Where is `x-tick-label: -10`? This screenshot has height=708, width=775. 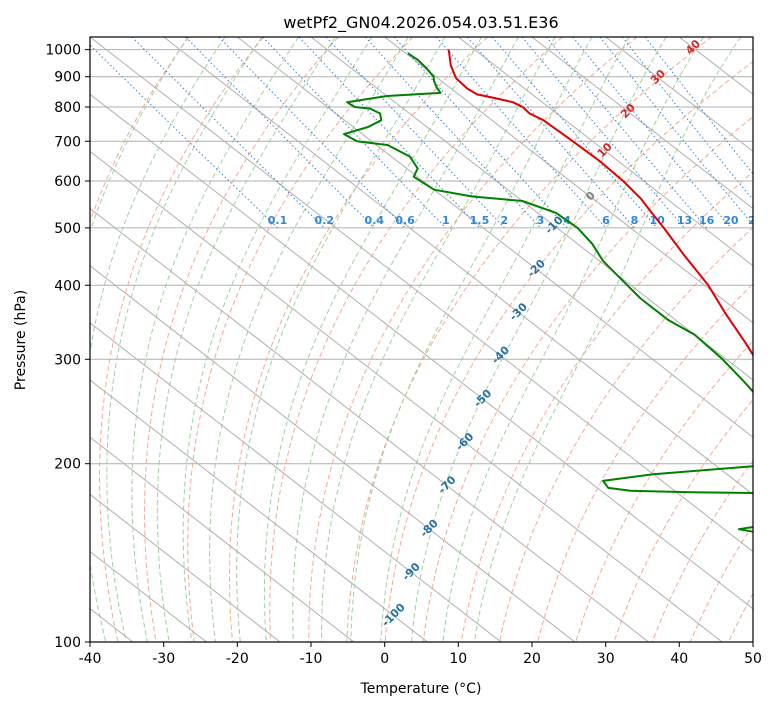 x-tick-label: -10 is located at coordinates (311, 659).